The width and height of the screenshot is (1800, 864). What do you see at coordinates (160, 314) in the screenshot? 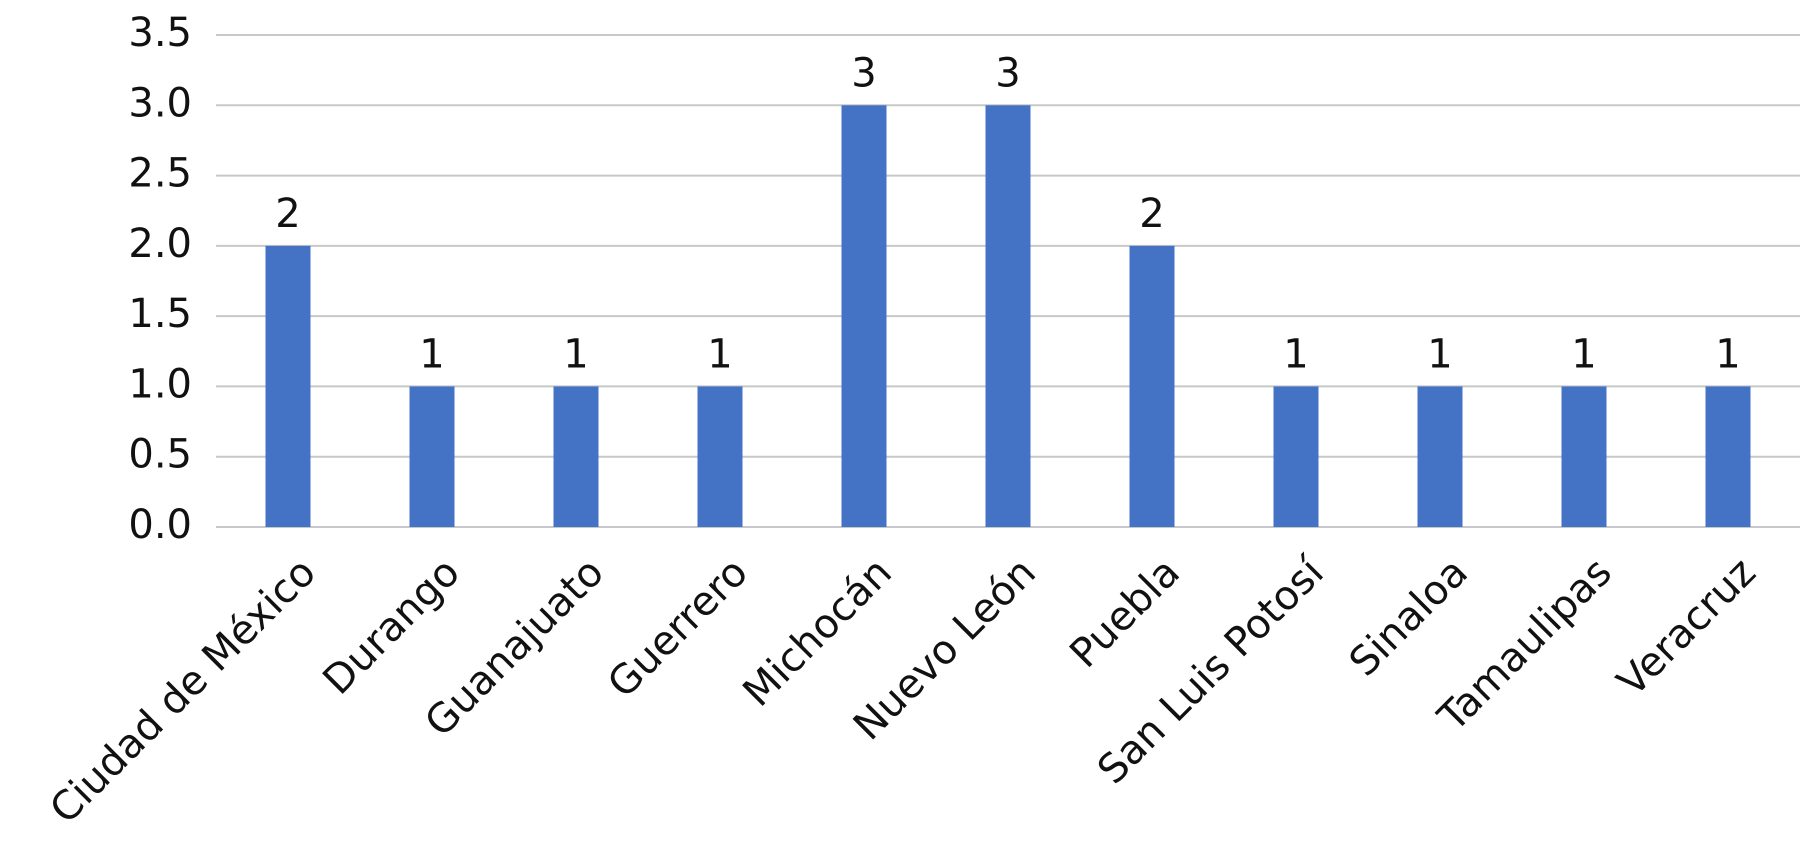
I see `y-tick-label: 1.5` at bounding box center [160, 314].